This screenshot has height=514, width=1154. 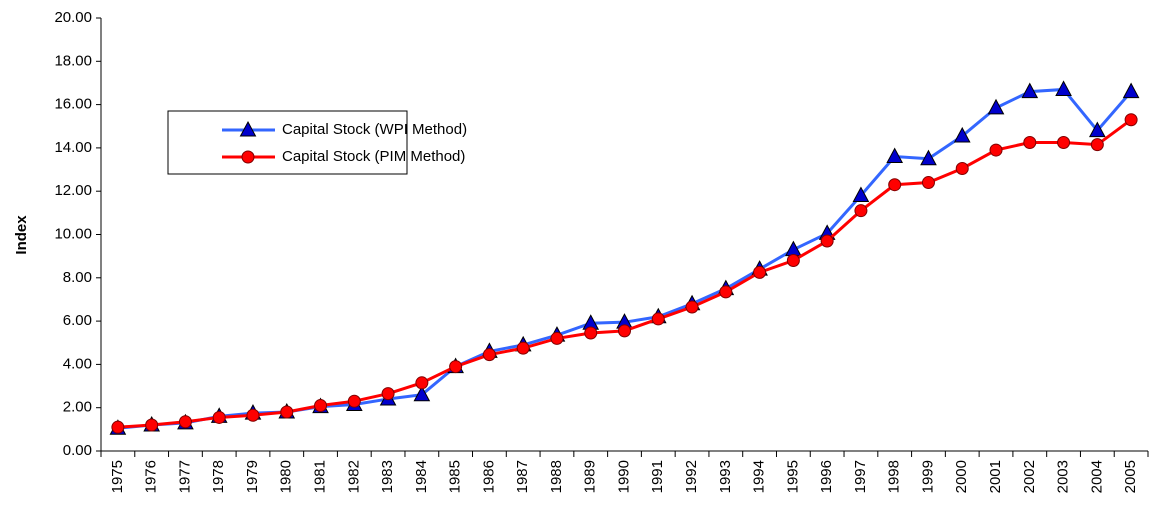 I want to click on x-tick-label: 1998, so click(x=894, y=476).